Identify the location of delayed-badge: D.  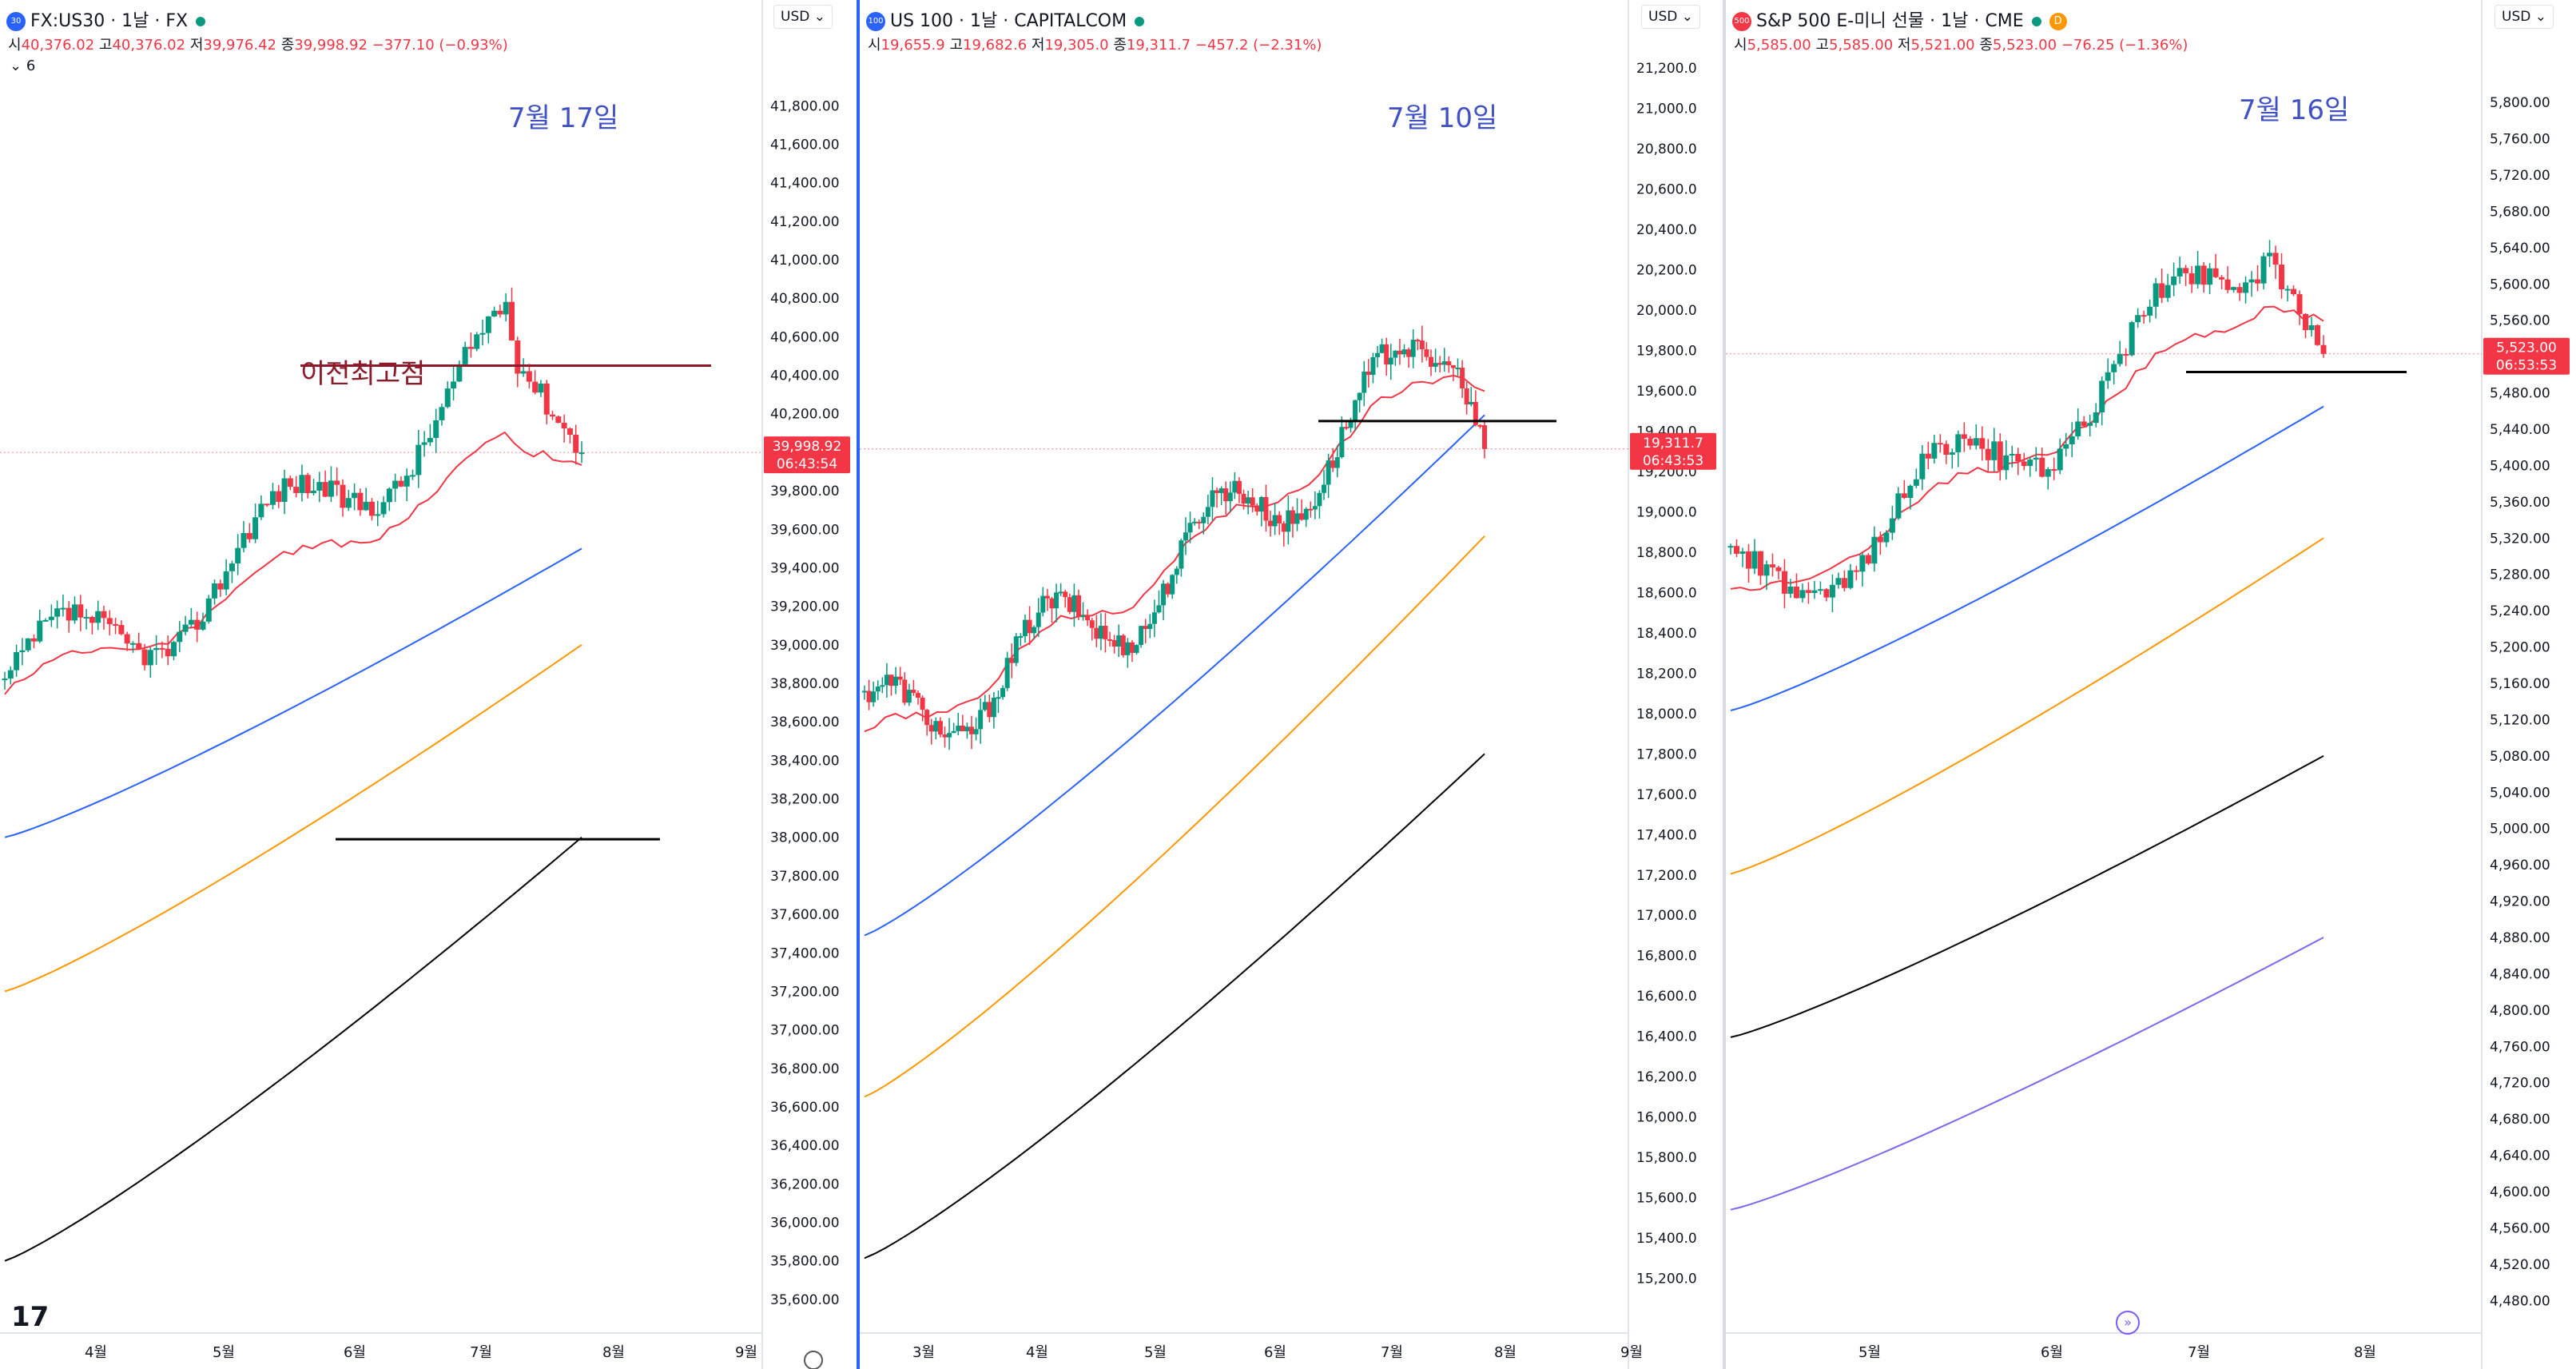
(2058, 21).